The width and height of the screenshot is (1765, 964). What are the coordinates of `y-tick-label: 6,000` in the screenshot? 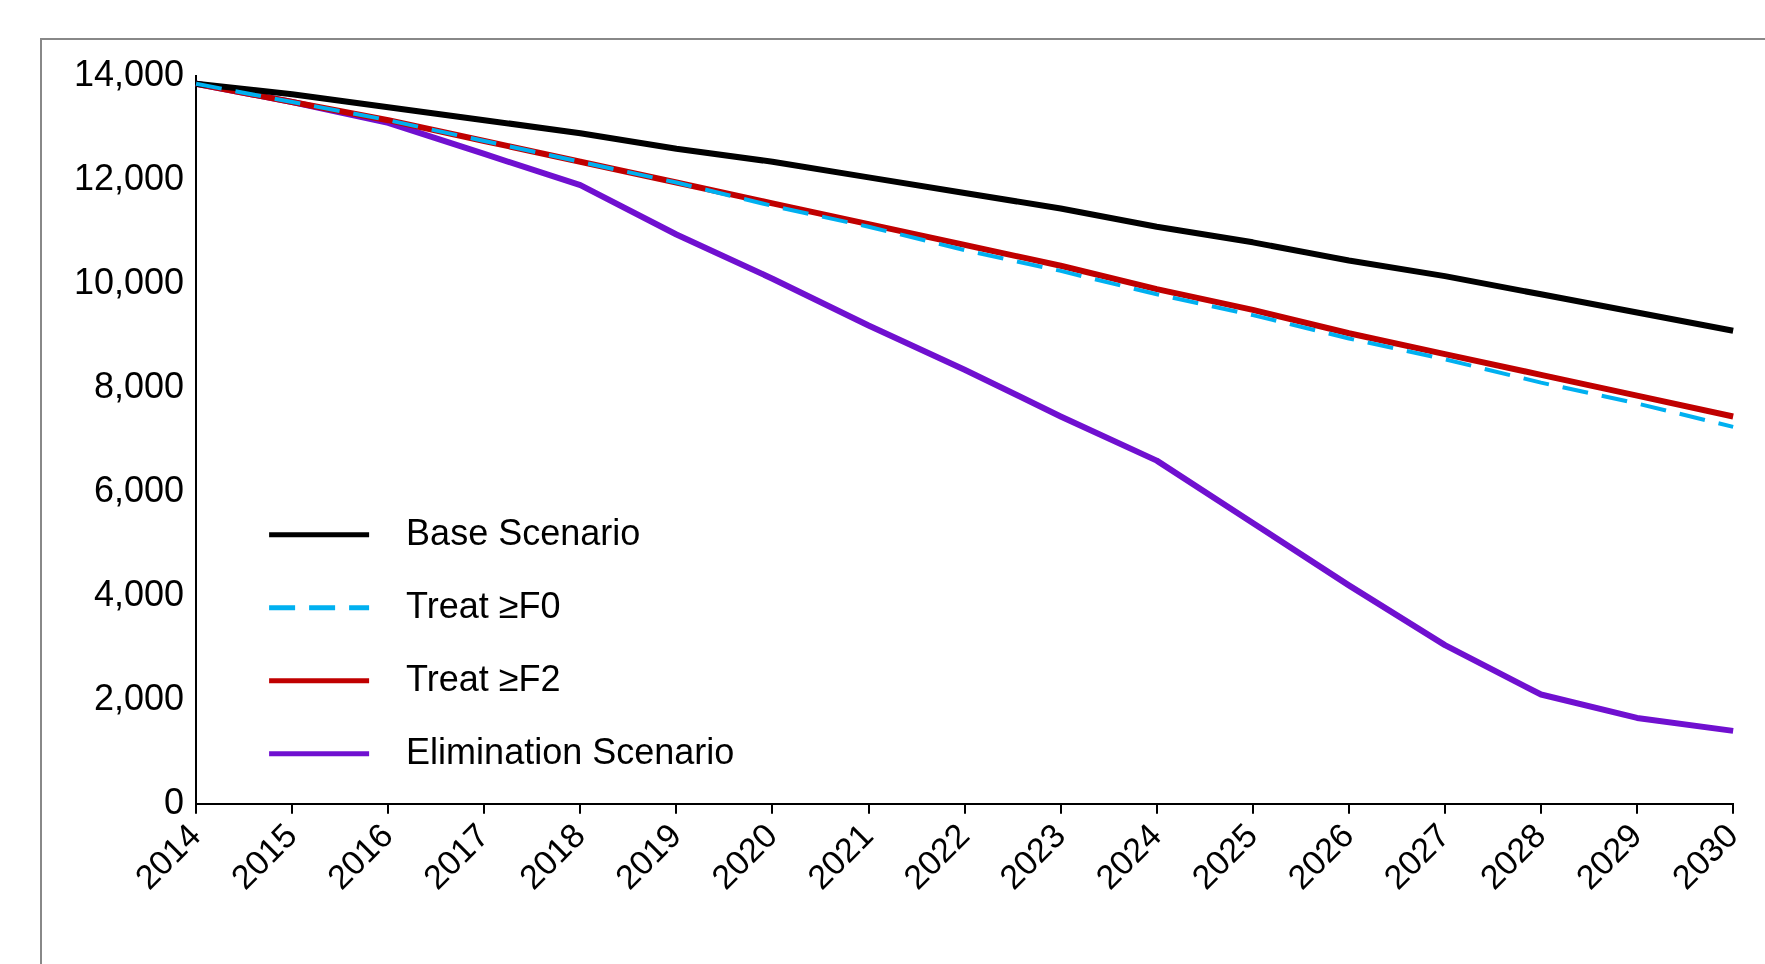 It's located at (139, 489).